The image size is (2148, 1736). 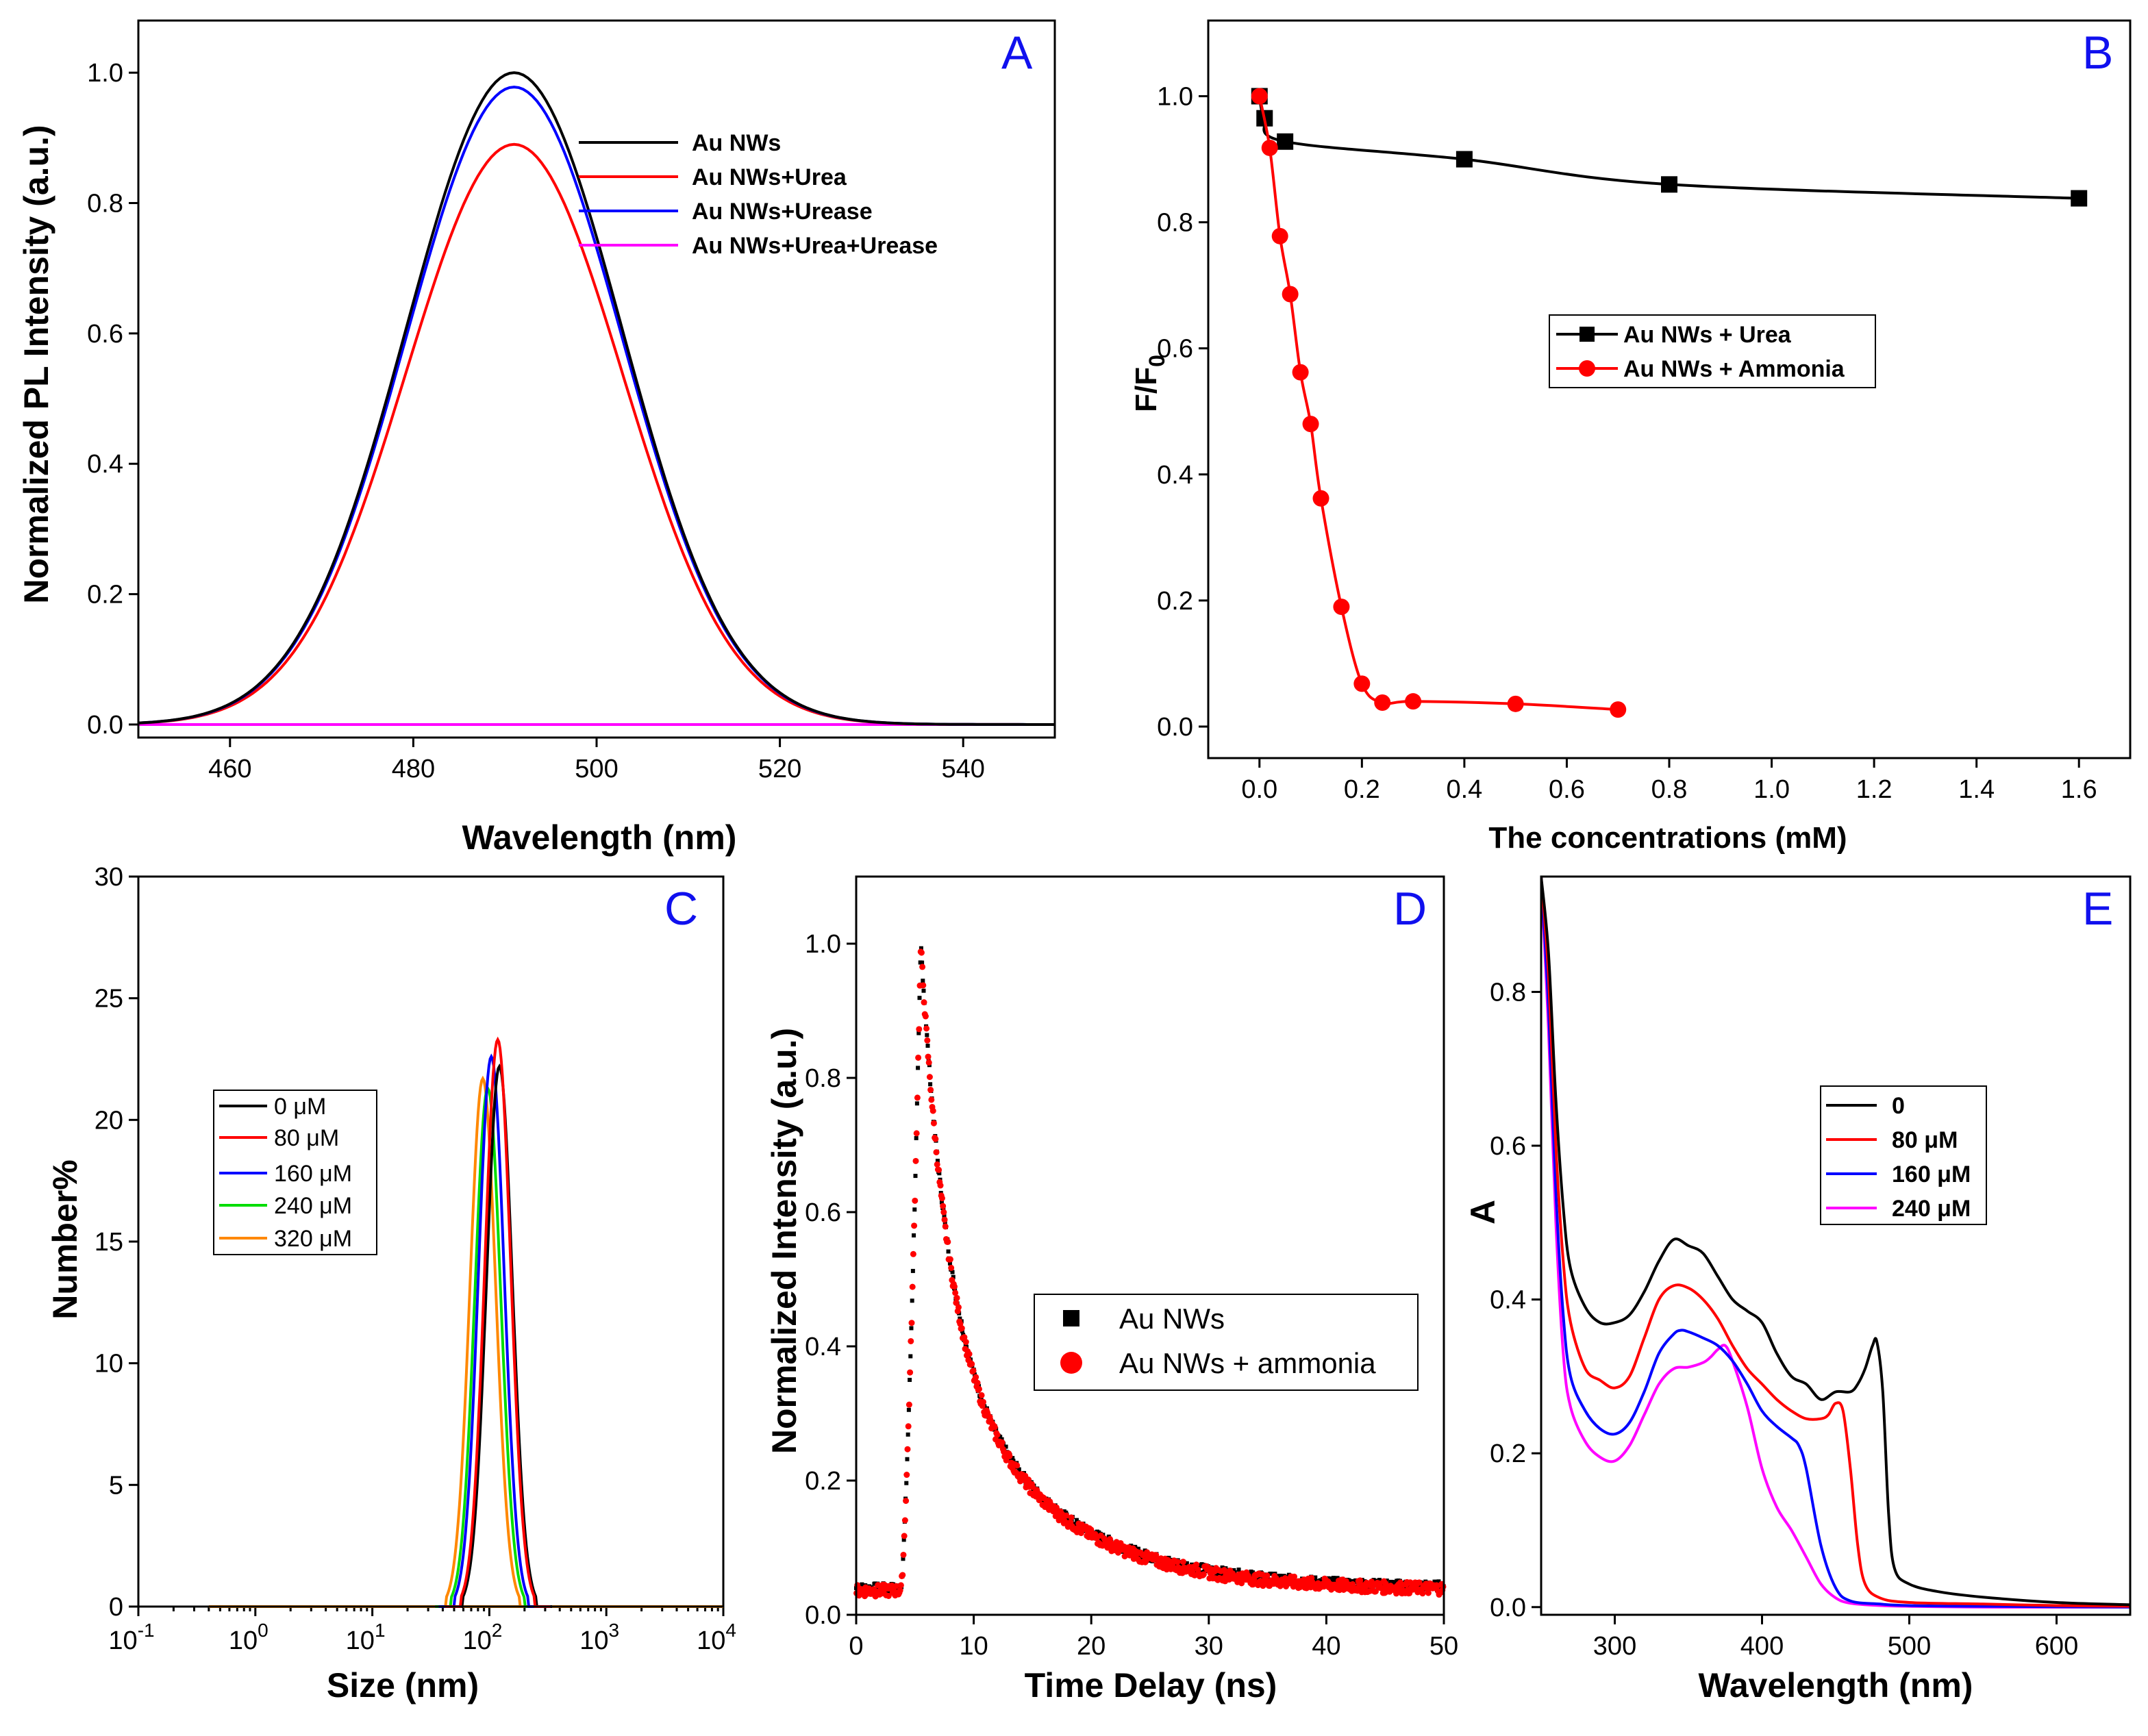 What do you see at coordinates (1587, 368) in the screenshot?
I see `legend-marker-ammonia` at bounding box center [1587, 368].